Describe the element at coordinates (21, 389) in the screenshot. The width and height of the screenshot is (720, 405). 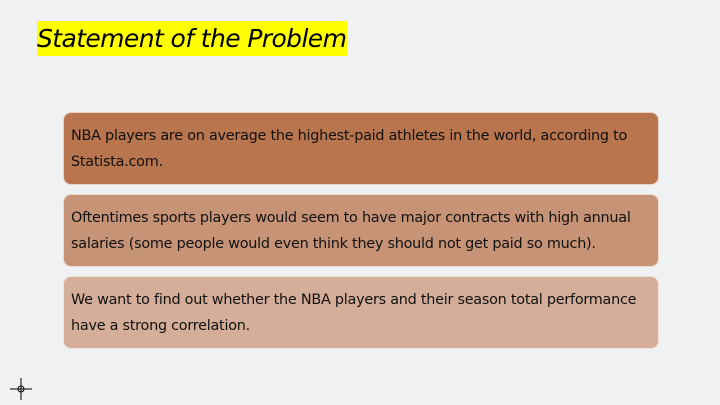
I see `crosshair-cursor-icon` at that location.